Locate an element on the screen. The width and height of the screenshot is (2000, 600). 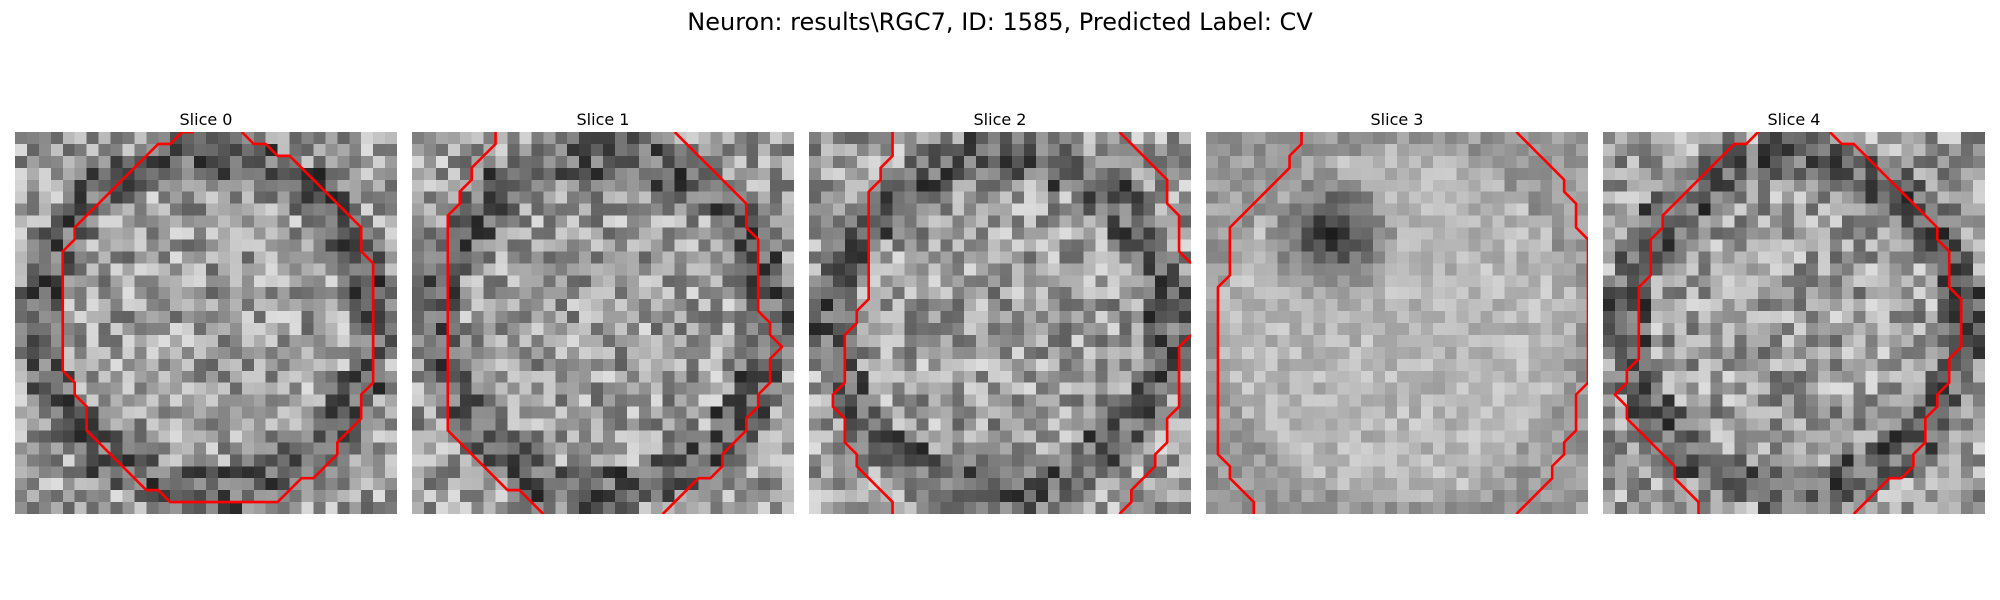
slice-title: Slice 2 is located at coordinates (1000, 119).